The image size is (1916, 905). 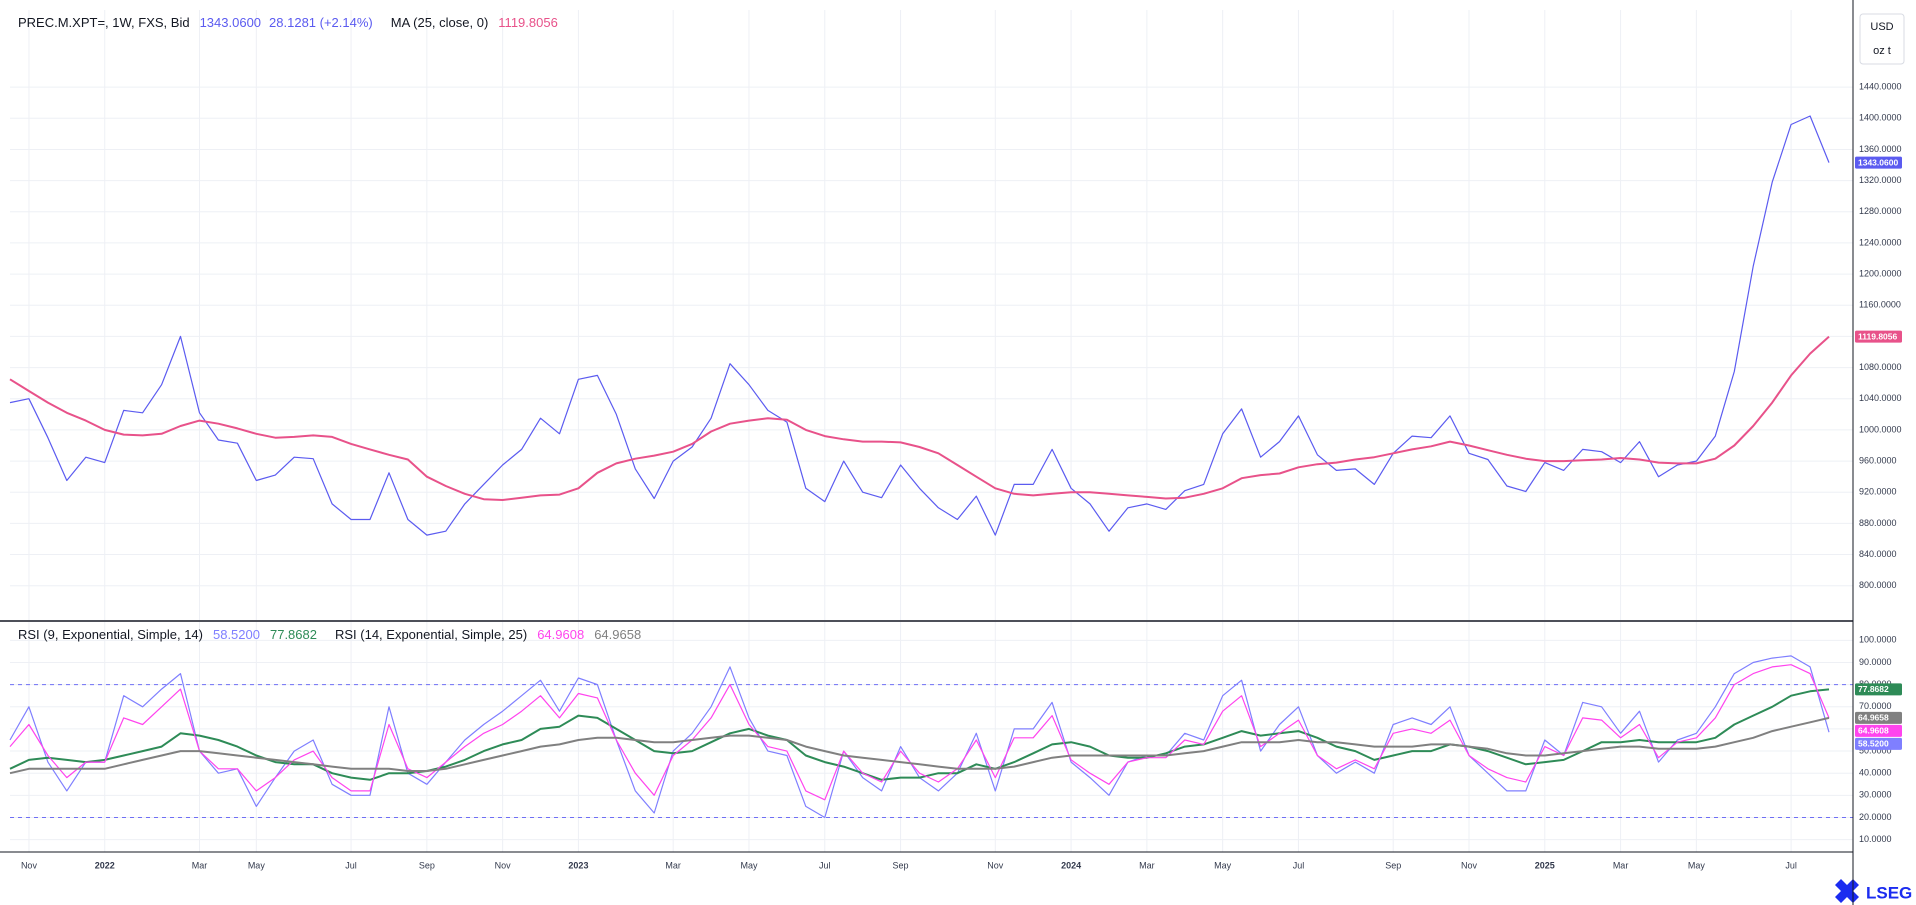 I want to click on legend-text: 28.1281 (+2.14%), so click(x=321, y=22).